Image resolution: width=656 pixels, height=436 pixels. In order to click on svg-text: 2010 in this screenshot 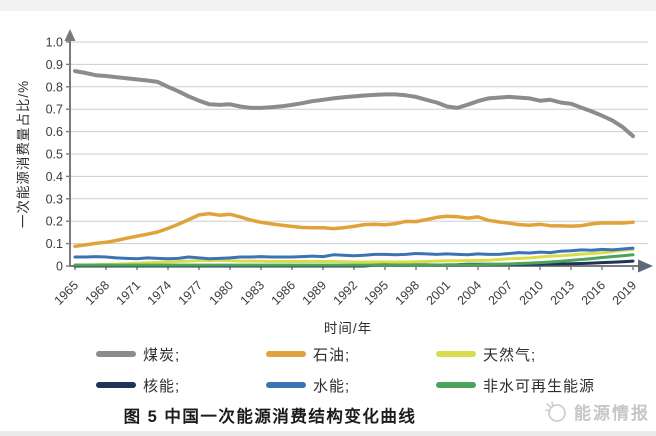, I will do `click(532, 293)`.